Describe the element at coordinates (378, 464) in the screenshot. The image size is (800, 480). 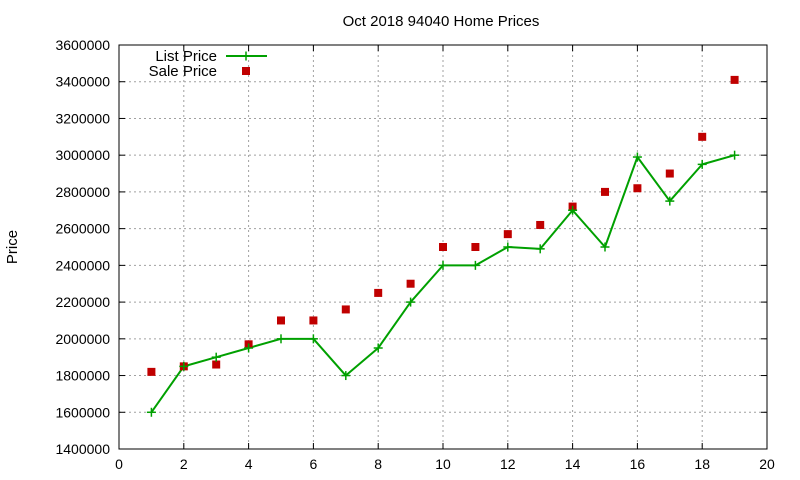
I see `x-tick-label: 8` at that location.